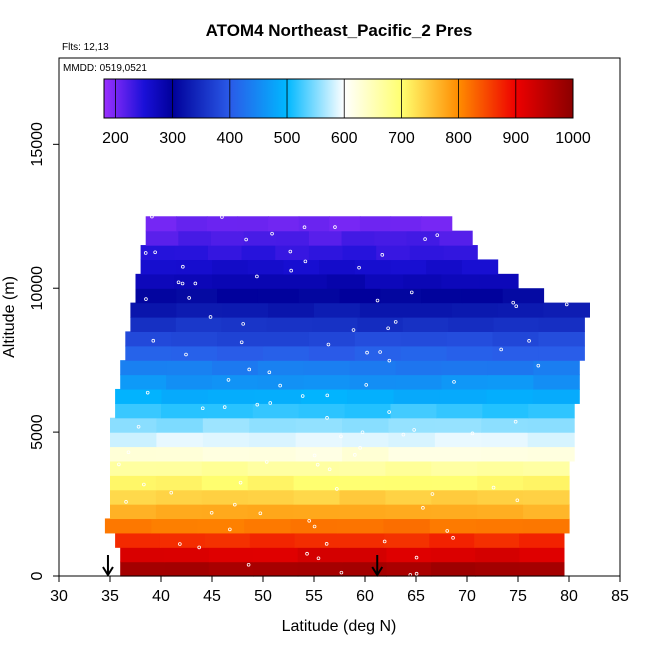 This screenshot has width=650, height=650. Describe the element at coordinates (108, 571) in the screenshot. I see `marker-arrow-head` at that location.